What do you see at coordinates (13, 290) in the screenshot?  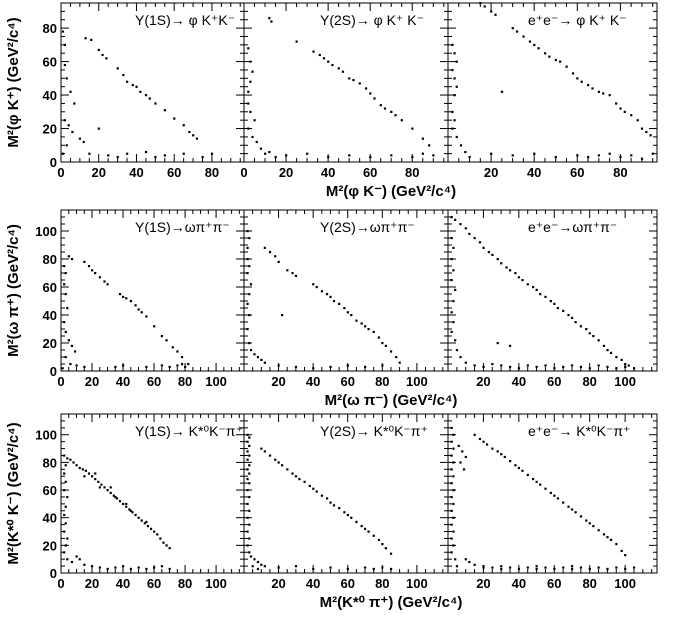 I see `y-axis-title: M²(ω π⁺) (GeV²/c⁴)` at bounding box center [13, 290].